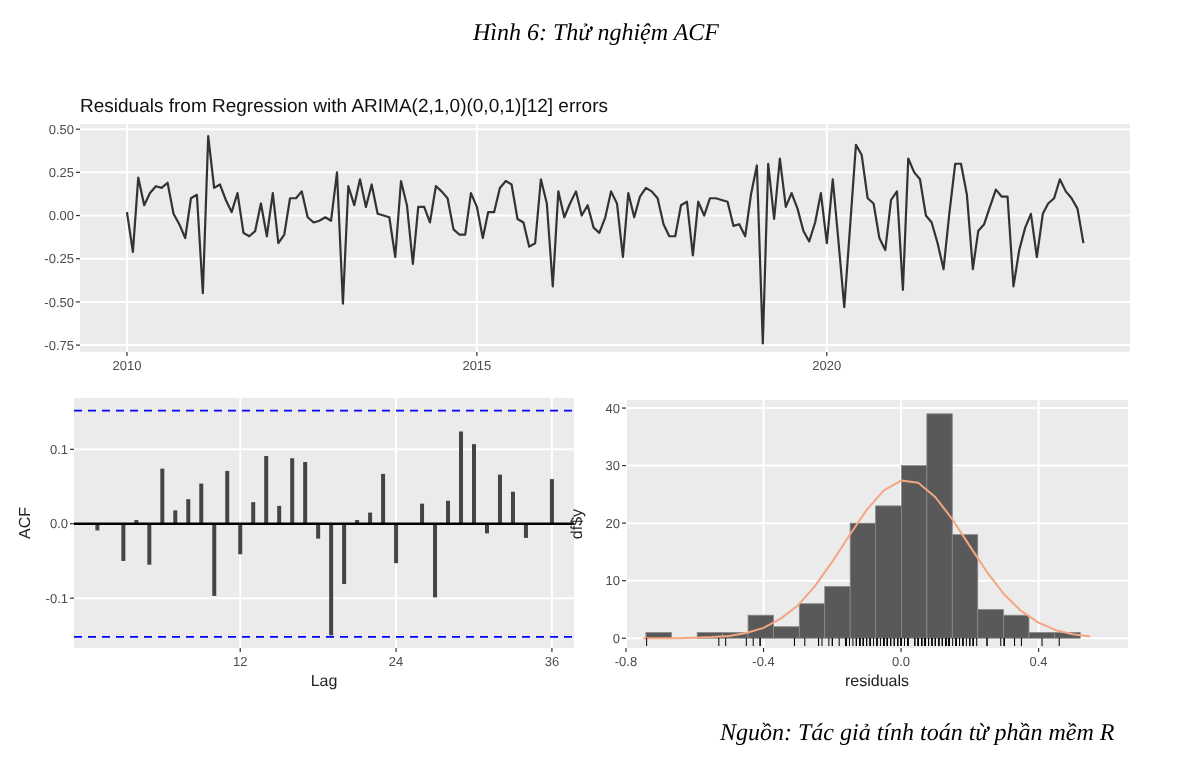 The width and height of the screenshot is (1192, 780). I want to click on x-axis-title: Lag, so click(324, 681).